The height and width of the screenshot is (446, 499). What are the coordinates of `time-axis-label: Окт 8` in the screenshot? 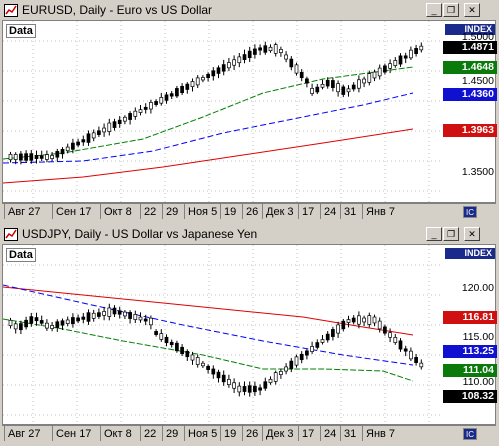 It's located at (118, 434).